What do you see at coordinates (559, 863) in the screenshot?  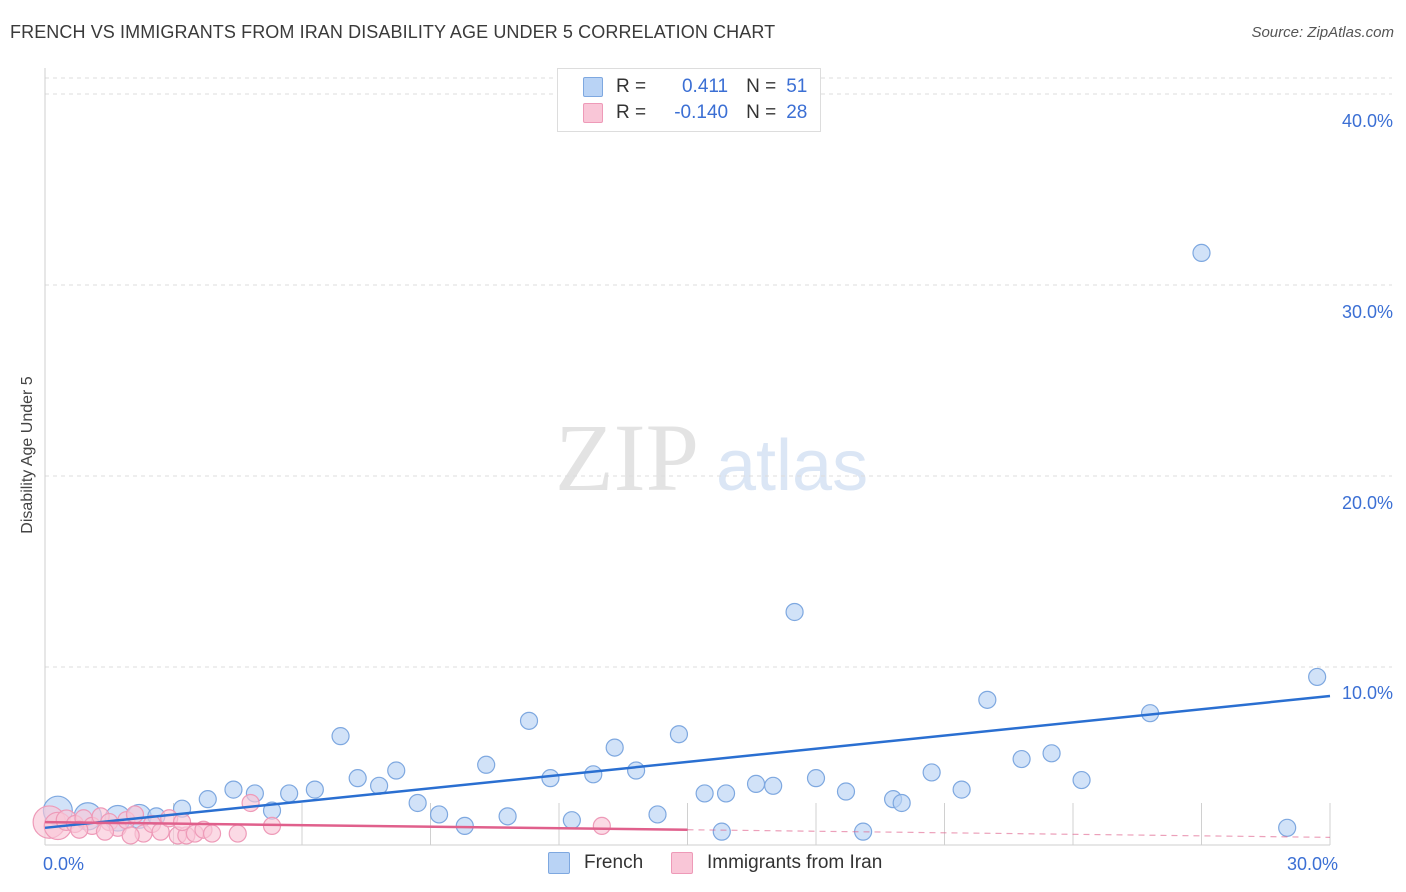 I see `bottom-swatch-french` at bounding box center [559, 863].